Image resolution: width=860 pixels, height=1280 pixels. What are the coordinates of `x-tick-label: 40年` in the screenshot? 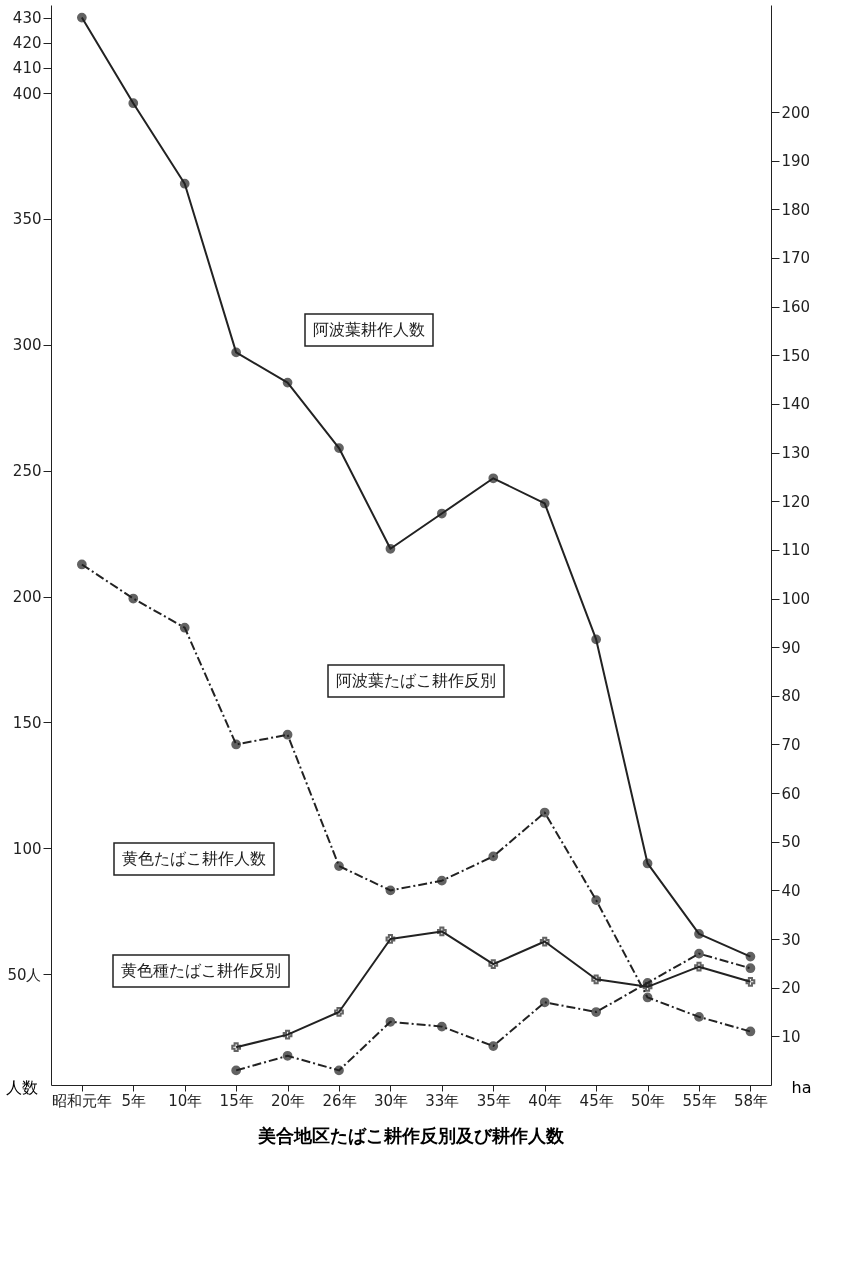 It's located at (545, 1100).